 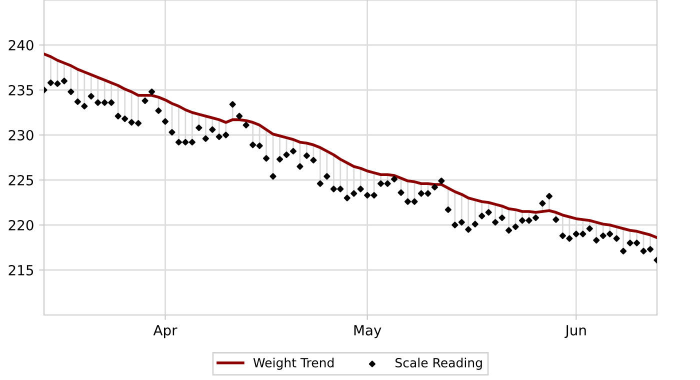 I want to click on y-tick-label: 220, so click(x=21, y=225).